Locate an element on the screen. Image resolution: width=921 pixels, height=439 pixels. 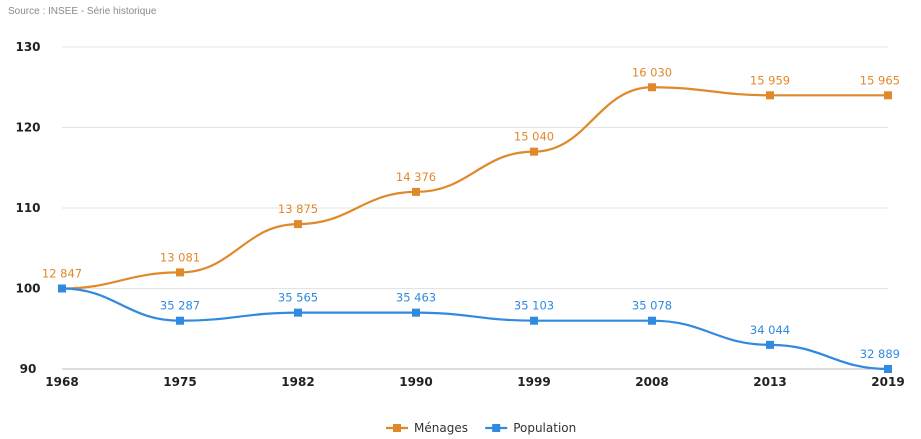
data-label-menages: 16 030 is located at coordinates (652, 72).